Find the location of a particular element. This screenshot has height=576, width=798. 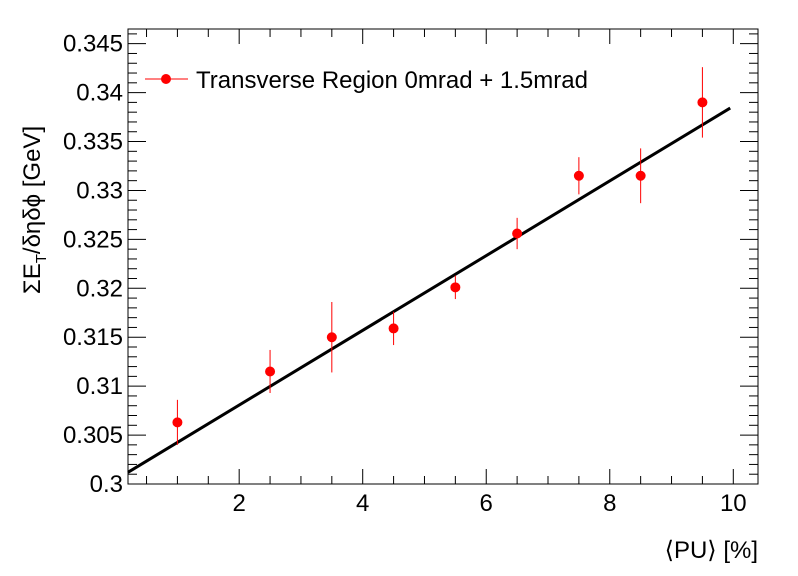

x-axis-label: ⟨PU⟩ [%] is located at coordinates (711, 550).